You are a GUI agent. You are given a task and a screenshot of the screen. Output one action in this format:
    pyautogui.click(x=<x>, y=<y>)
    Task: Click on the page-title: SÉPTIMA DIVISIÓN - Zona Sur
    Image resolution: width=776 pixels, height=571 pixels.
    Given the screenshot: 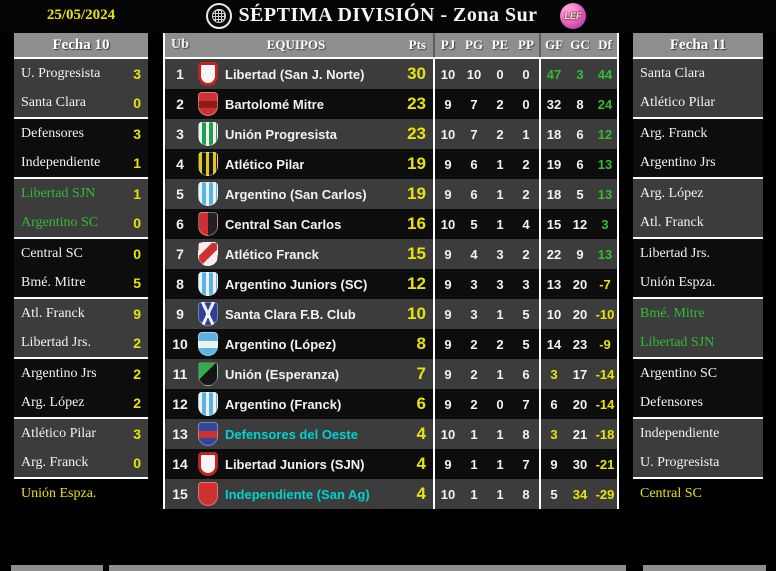 What is the action you would take?
    pyautogui.click(x=388, y=15)
    